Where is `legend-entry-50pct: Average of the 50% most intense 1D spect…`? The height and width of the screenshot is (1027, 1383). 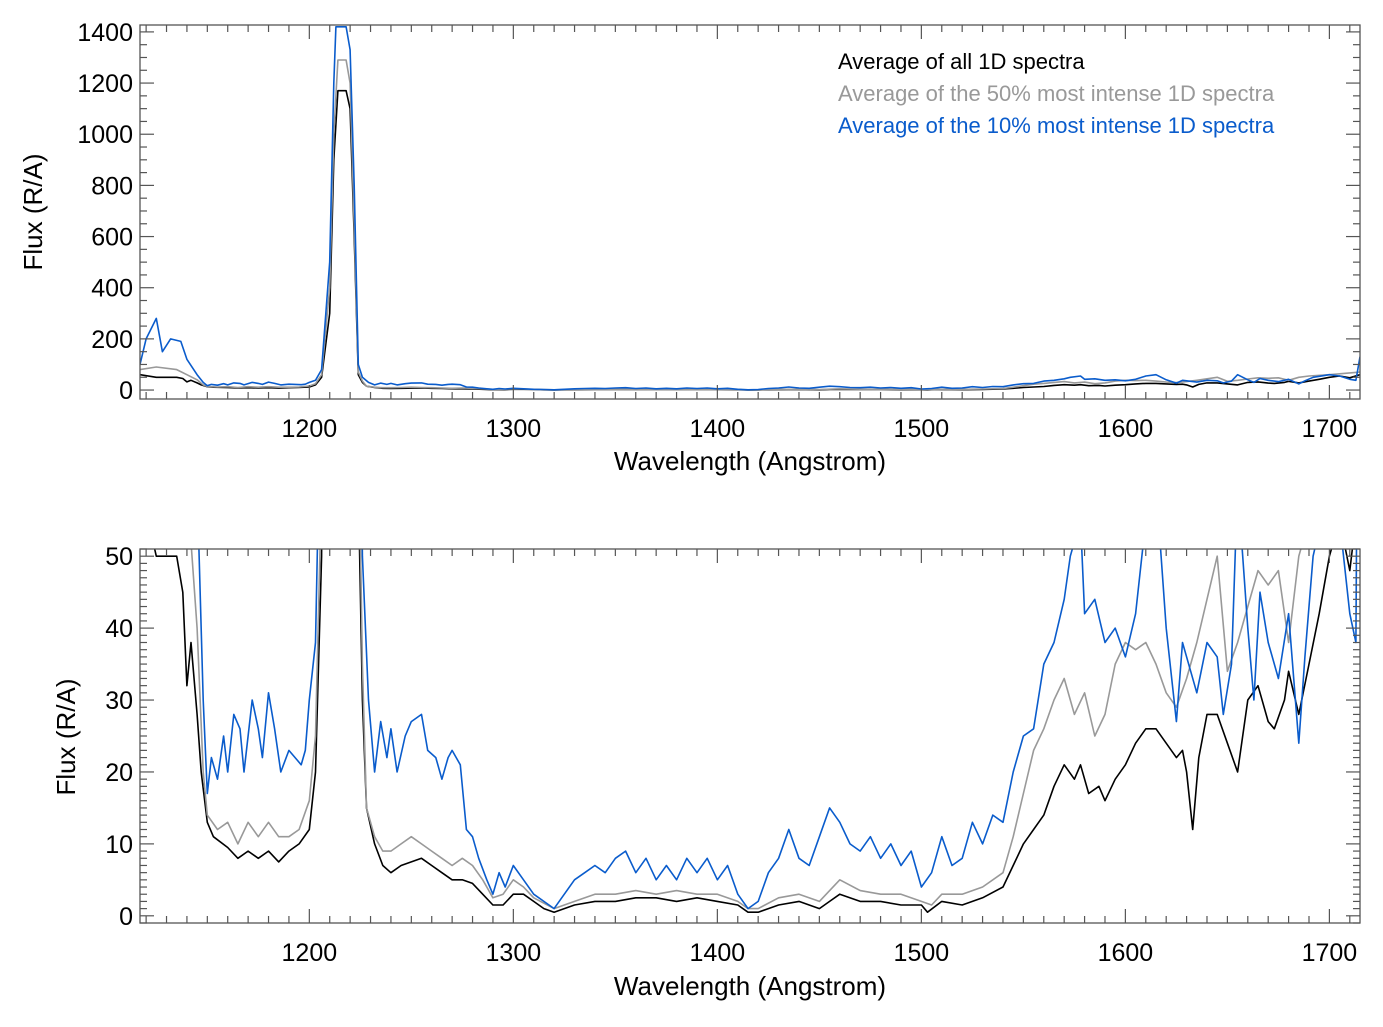 legend-entry-50pct: Average of the 50% most intense 1D spect… is located at coordinates (1056, 93).